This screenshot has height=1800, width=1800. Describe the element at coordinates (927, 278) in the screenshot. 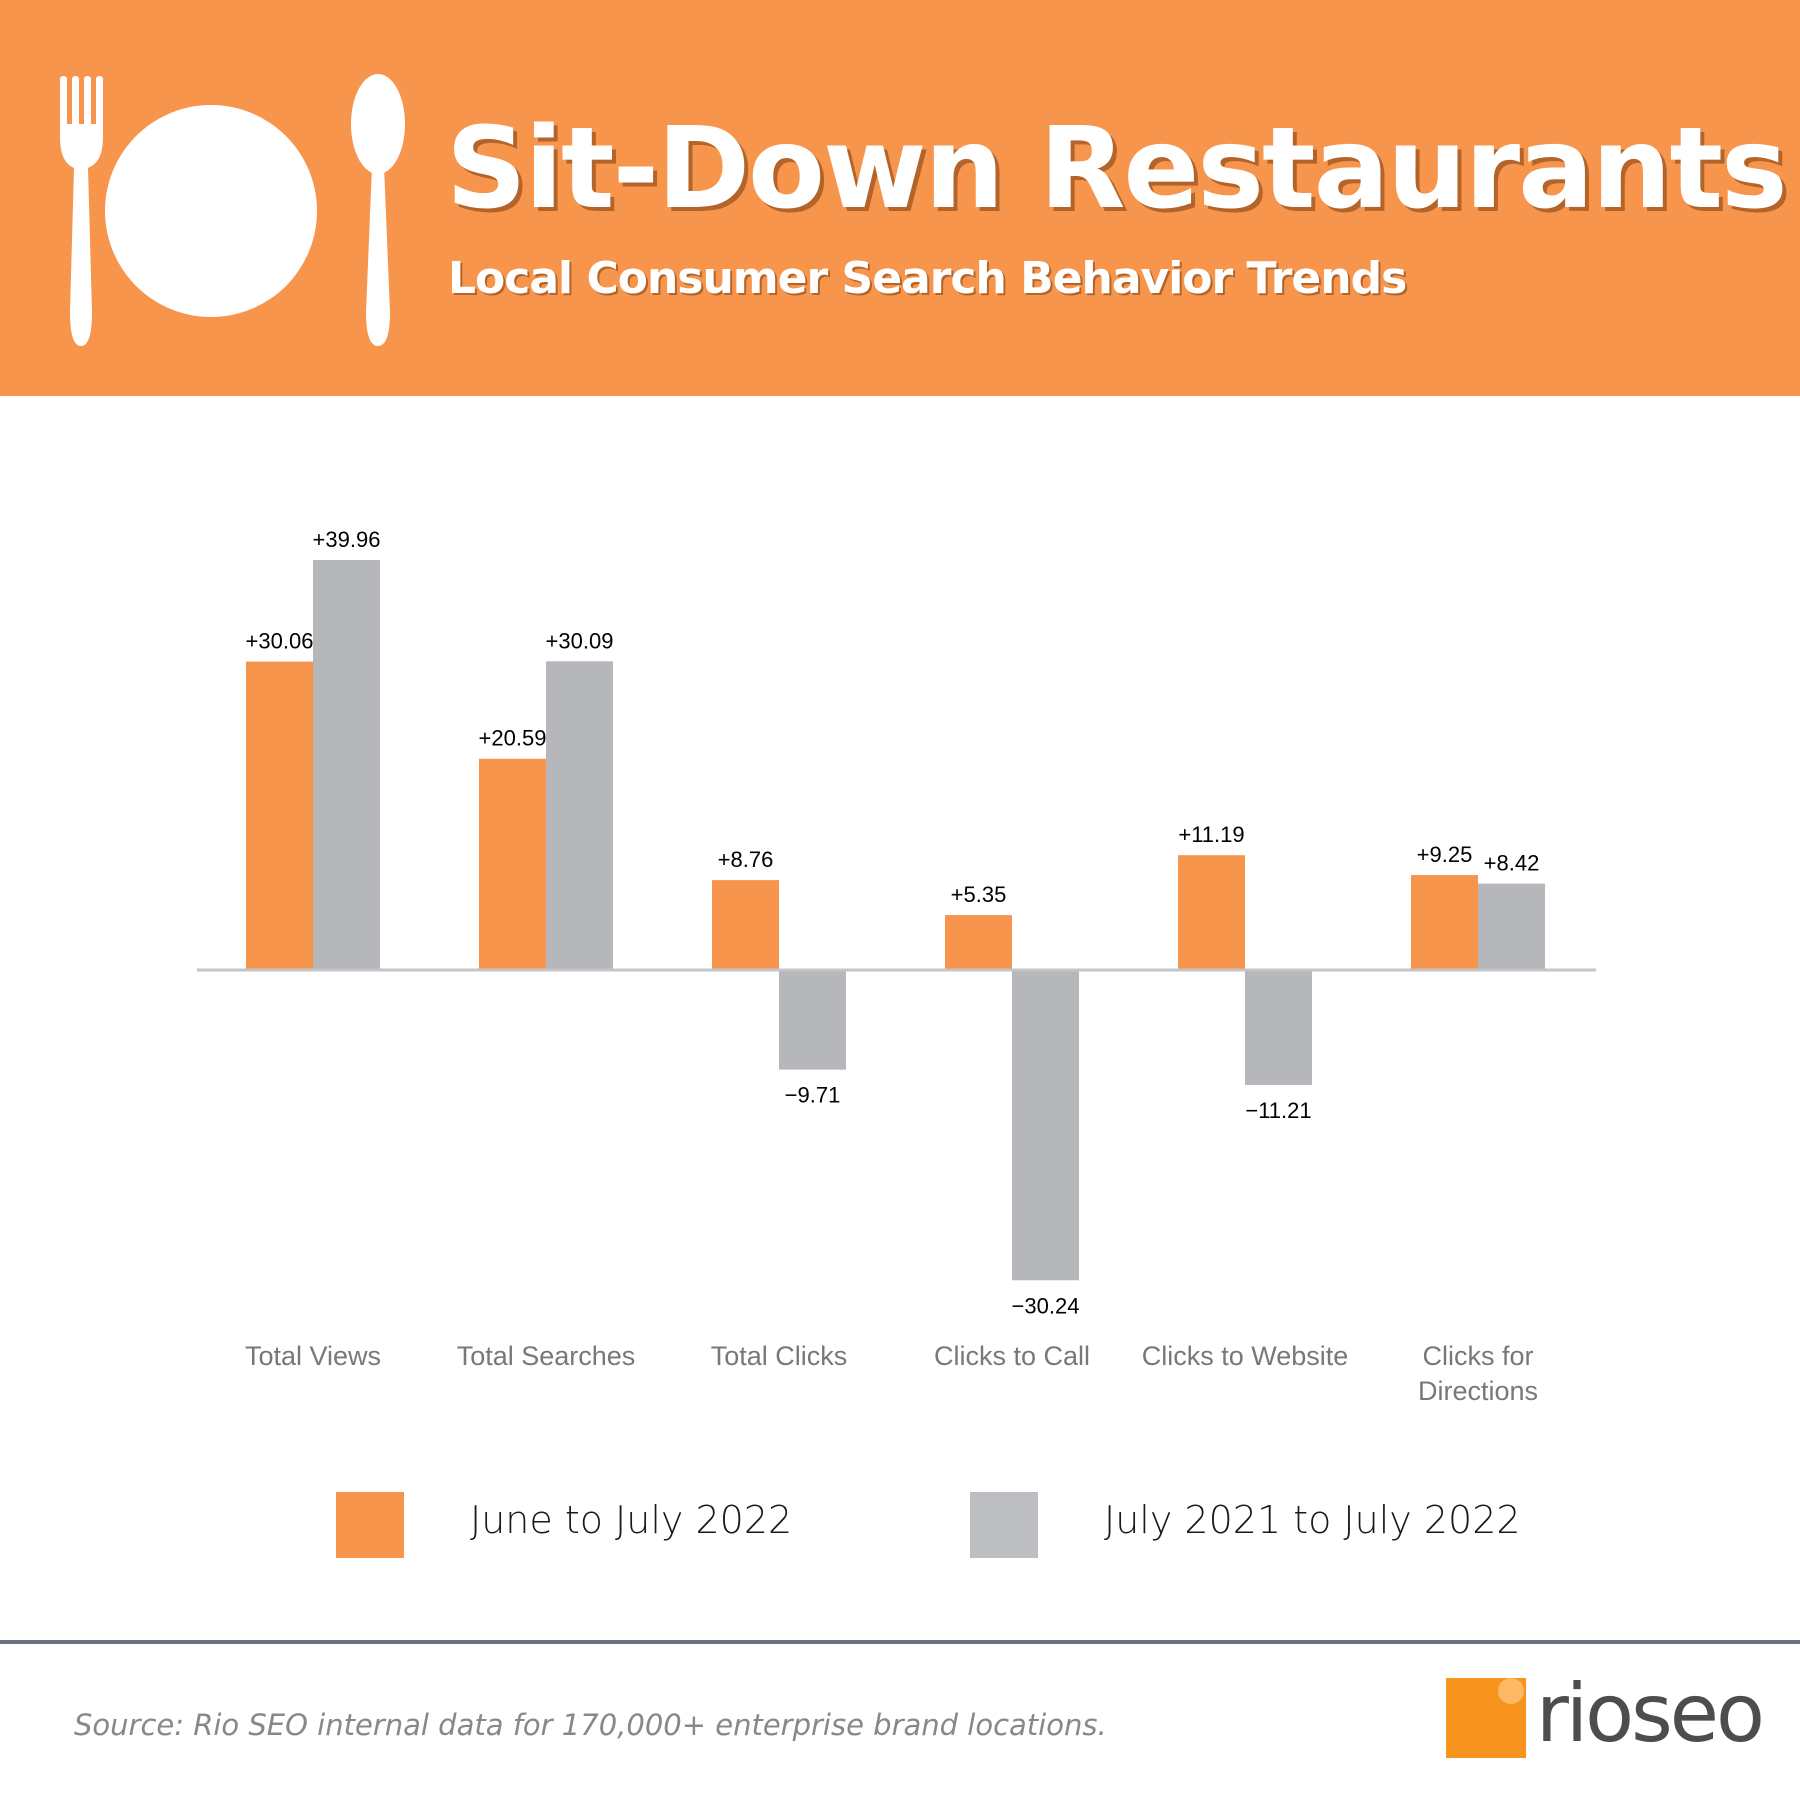

I see `page-subtitle: Local Consumer Search Behavior Trends` at that location.